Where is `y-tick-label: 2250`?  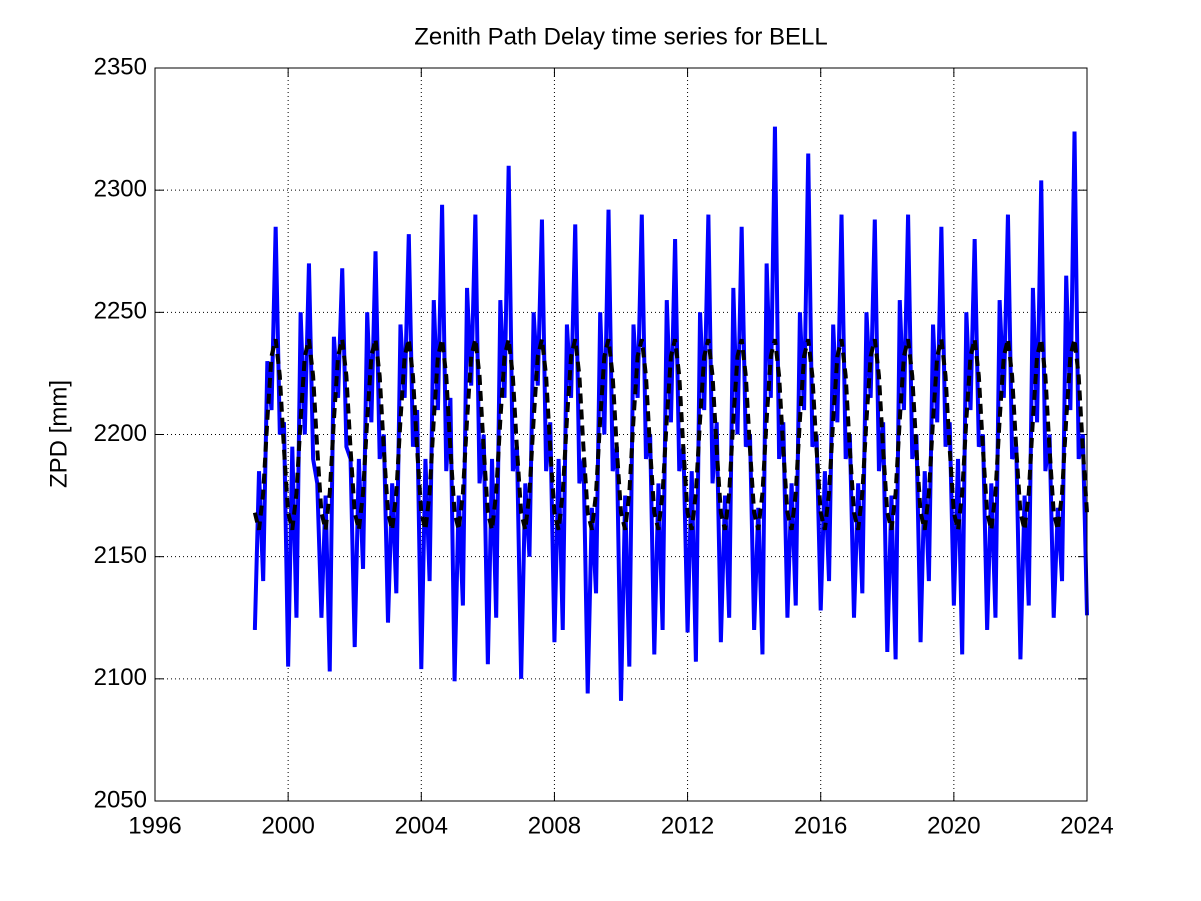
y-tick-label: 2250 is located at coordinates (120, 311).